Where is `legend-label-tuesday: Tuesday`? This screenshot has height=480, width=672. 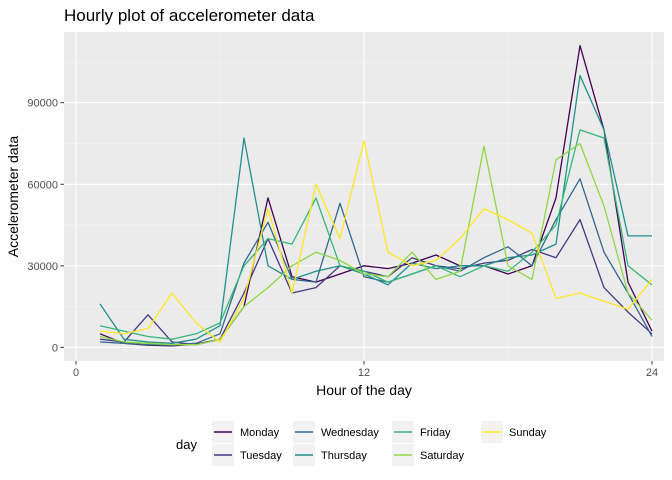 legend-label-tuesday: Tuesday is located at coordinates (261, 456).